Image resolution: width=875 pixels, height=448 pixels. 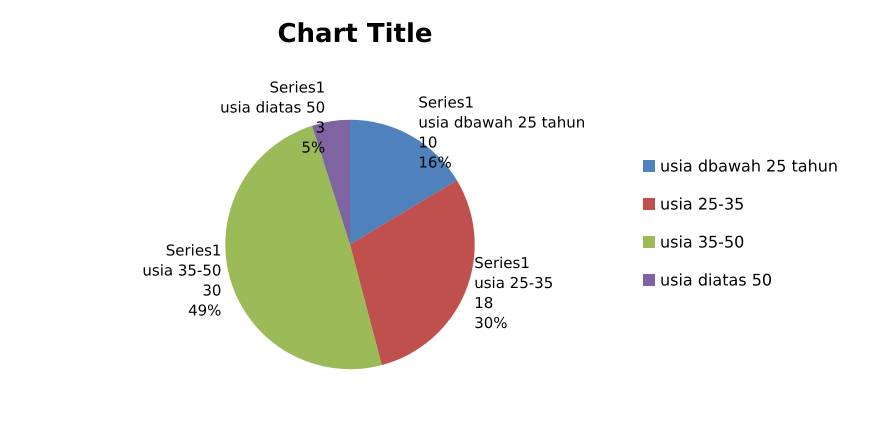 I want to click on legend-label: usia 35-50, so click(x=702, y=242).